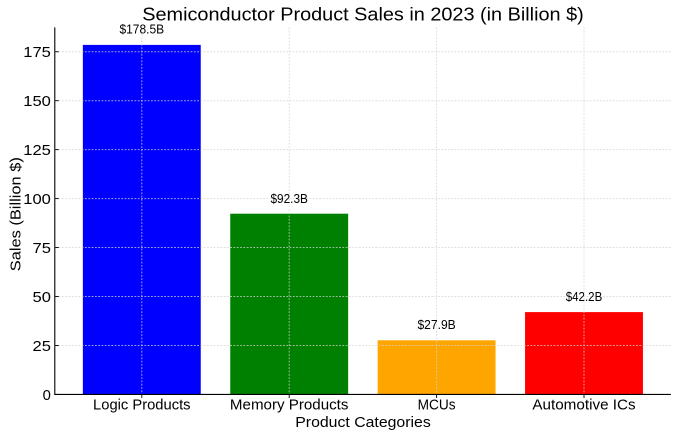  Describe the element at coordinates (142, 405) in the screenshot. I see `svg-text: Logic Products` at that location.